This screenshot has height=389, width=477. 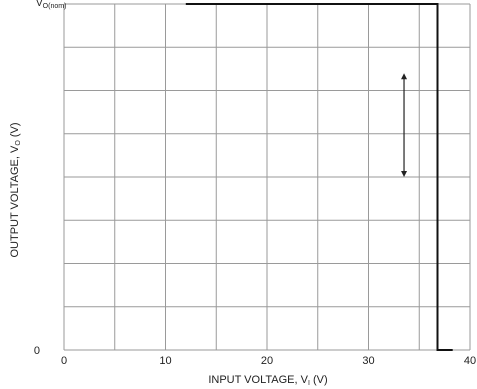 I want to click on x-tick-label: 40, so click(x=470, y=361).